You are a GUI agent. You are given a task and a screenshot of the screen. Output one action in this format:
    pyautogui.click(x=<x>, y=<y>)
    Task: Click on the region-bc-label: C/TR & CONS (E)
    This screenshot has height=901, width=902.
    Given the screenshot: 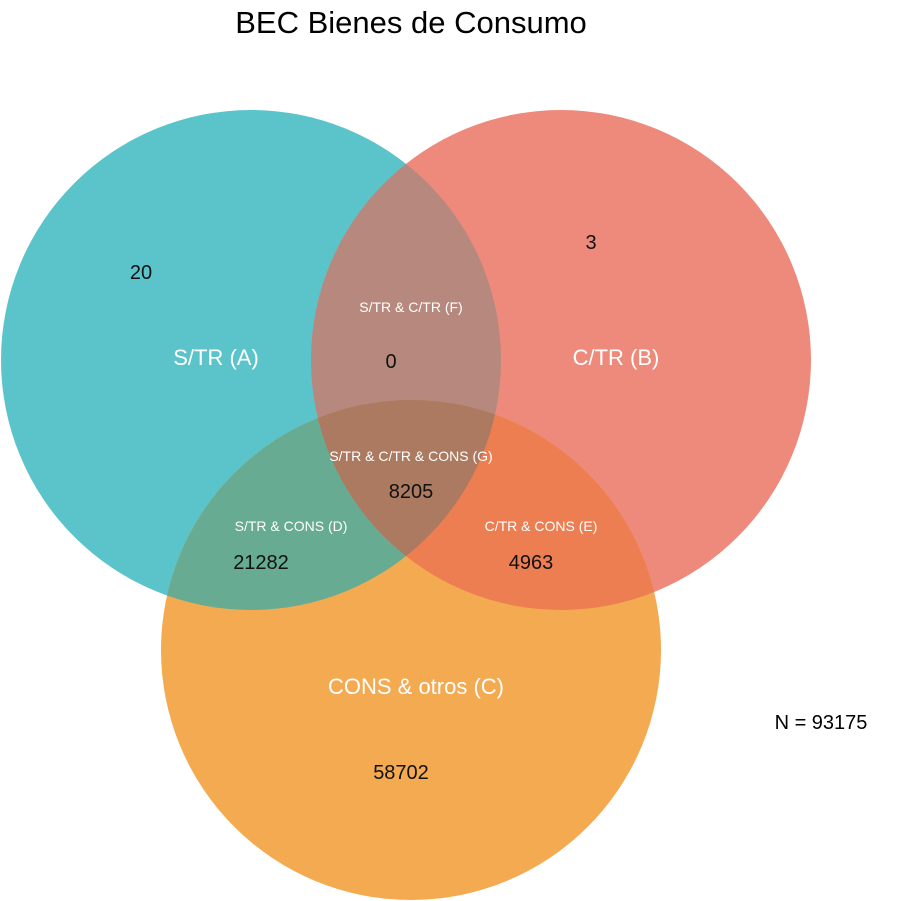 What is the action you would take?
    pyautogui.click(x=541, y=526)
    